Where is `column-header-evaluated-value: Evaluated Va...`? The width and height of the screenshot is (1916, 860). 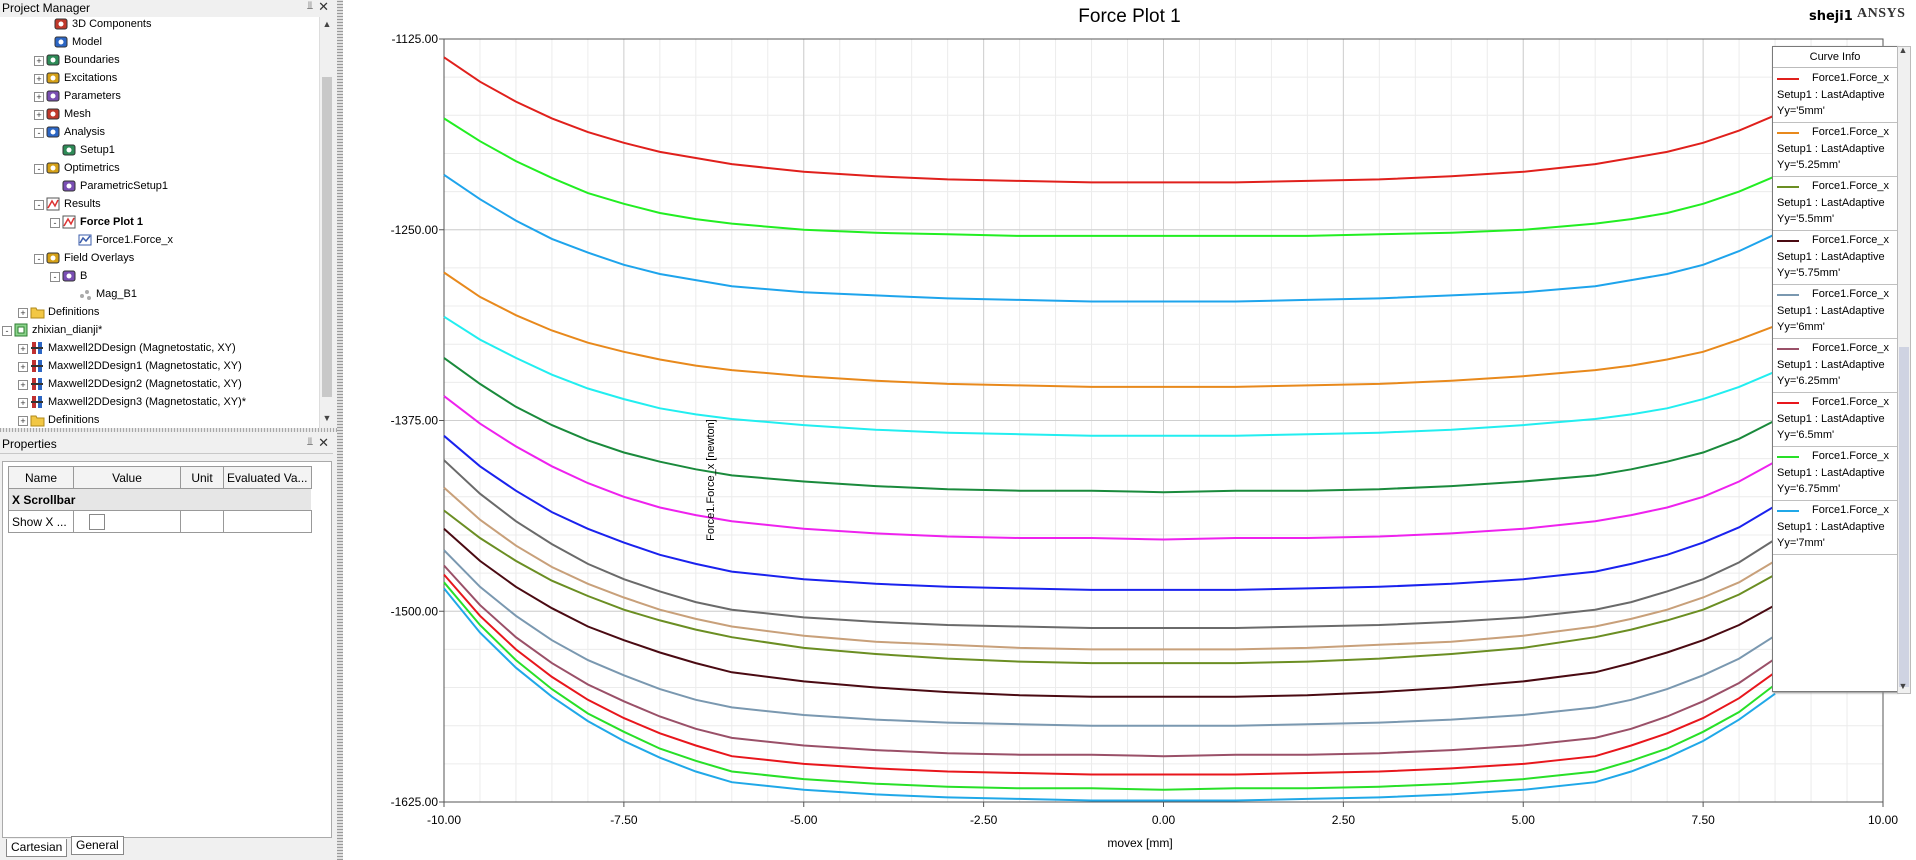 column-header-evaluated-value: Evaluated Va... is located at coordinates (267, 477).